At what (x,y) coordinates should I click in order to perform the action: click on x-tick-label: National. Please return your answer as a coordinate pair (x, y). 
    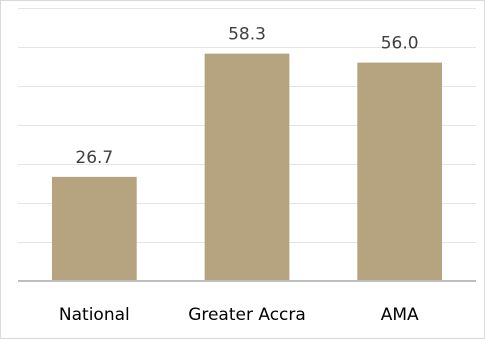
    Looking at the image, I should click on (94, 315).